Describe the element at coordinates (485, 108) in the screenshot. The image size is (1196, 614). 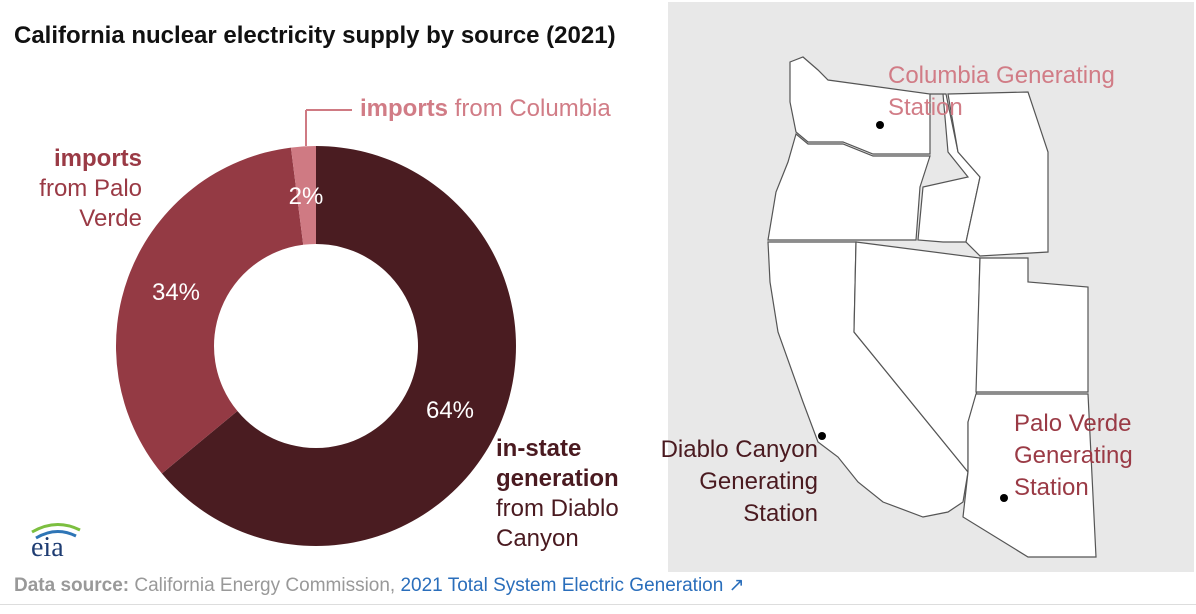
I see `legend-label-columbia: imports from Columbia` at that location.